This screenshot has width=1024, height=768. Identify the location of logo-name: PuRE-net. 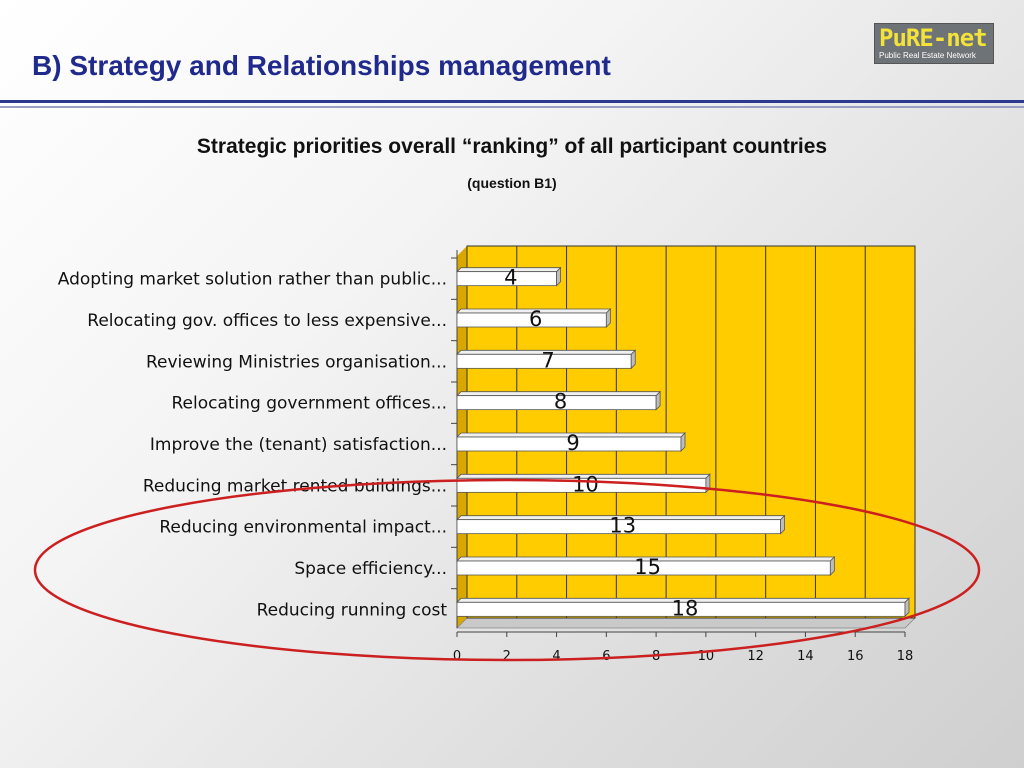
(933, 38).